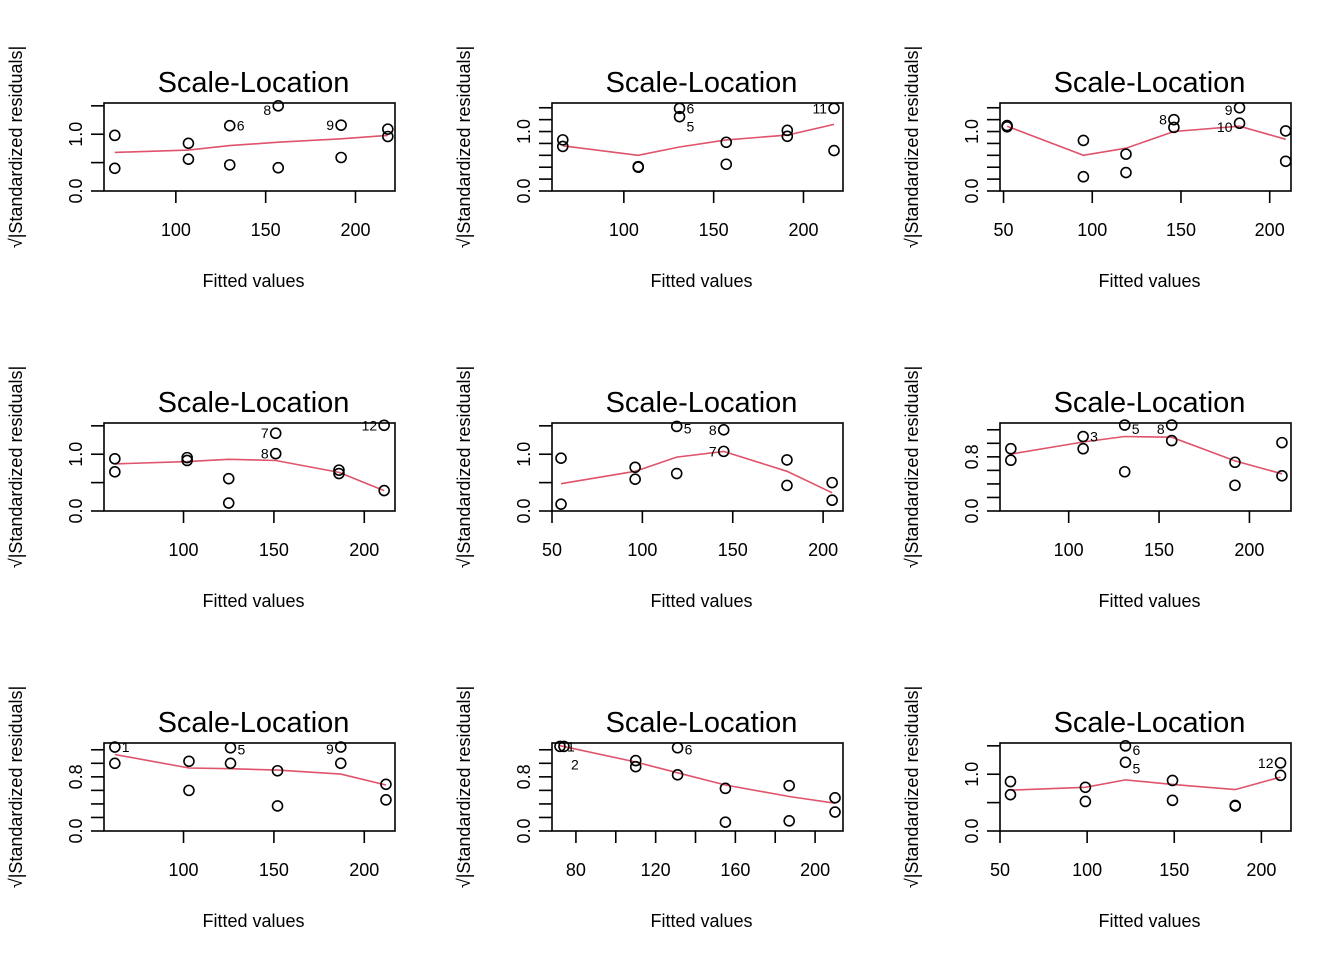 This screenshot has height=960, width=1344. What do you see at coordinates (735, 870) in the screenshot?
I see `x-tick-label: 160` at bounding box center [735, 870].